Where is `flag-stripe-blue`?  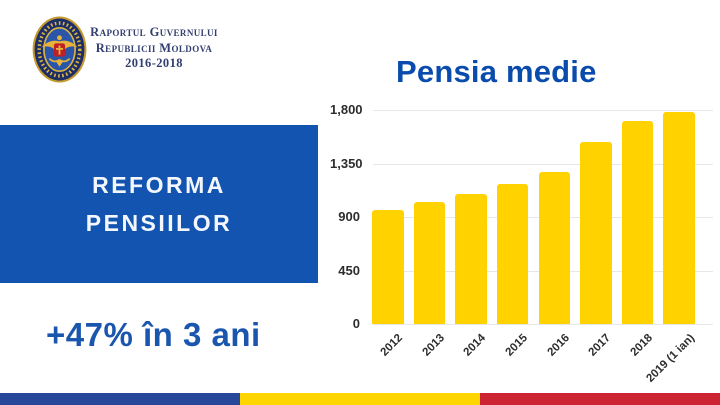 flag-stripe-blue is located at coordinates (120, 399).